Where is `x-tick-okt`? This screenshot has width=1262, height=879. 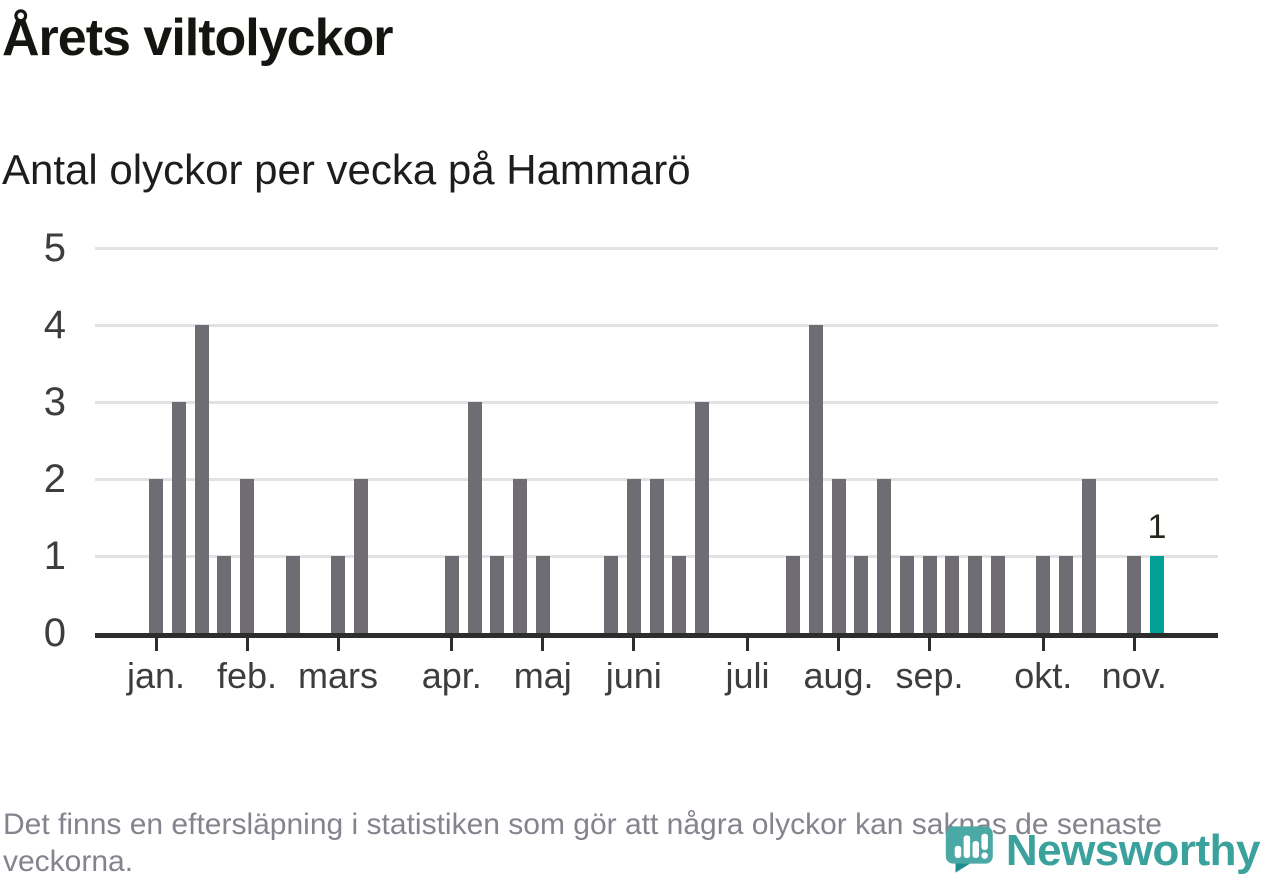 x-tick-okt is located at coordinates (1043, 644).